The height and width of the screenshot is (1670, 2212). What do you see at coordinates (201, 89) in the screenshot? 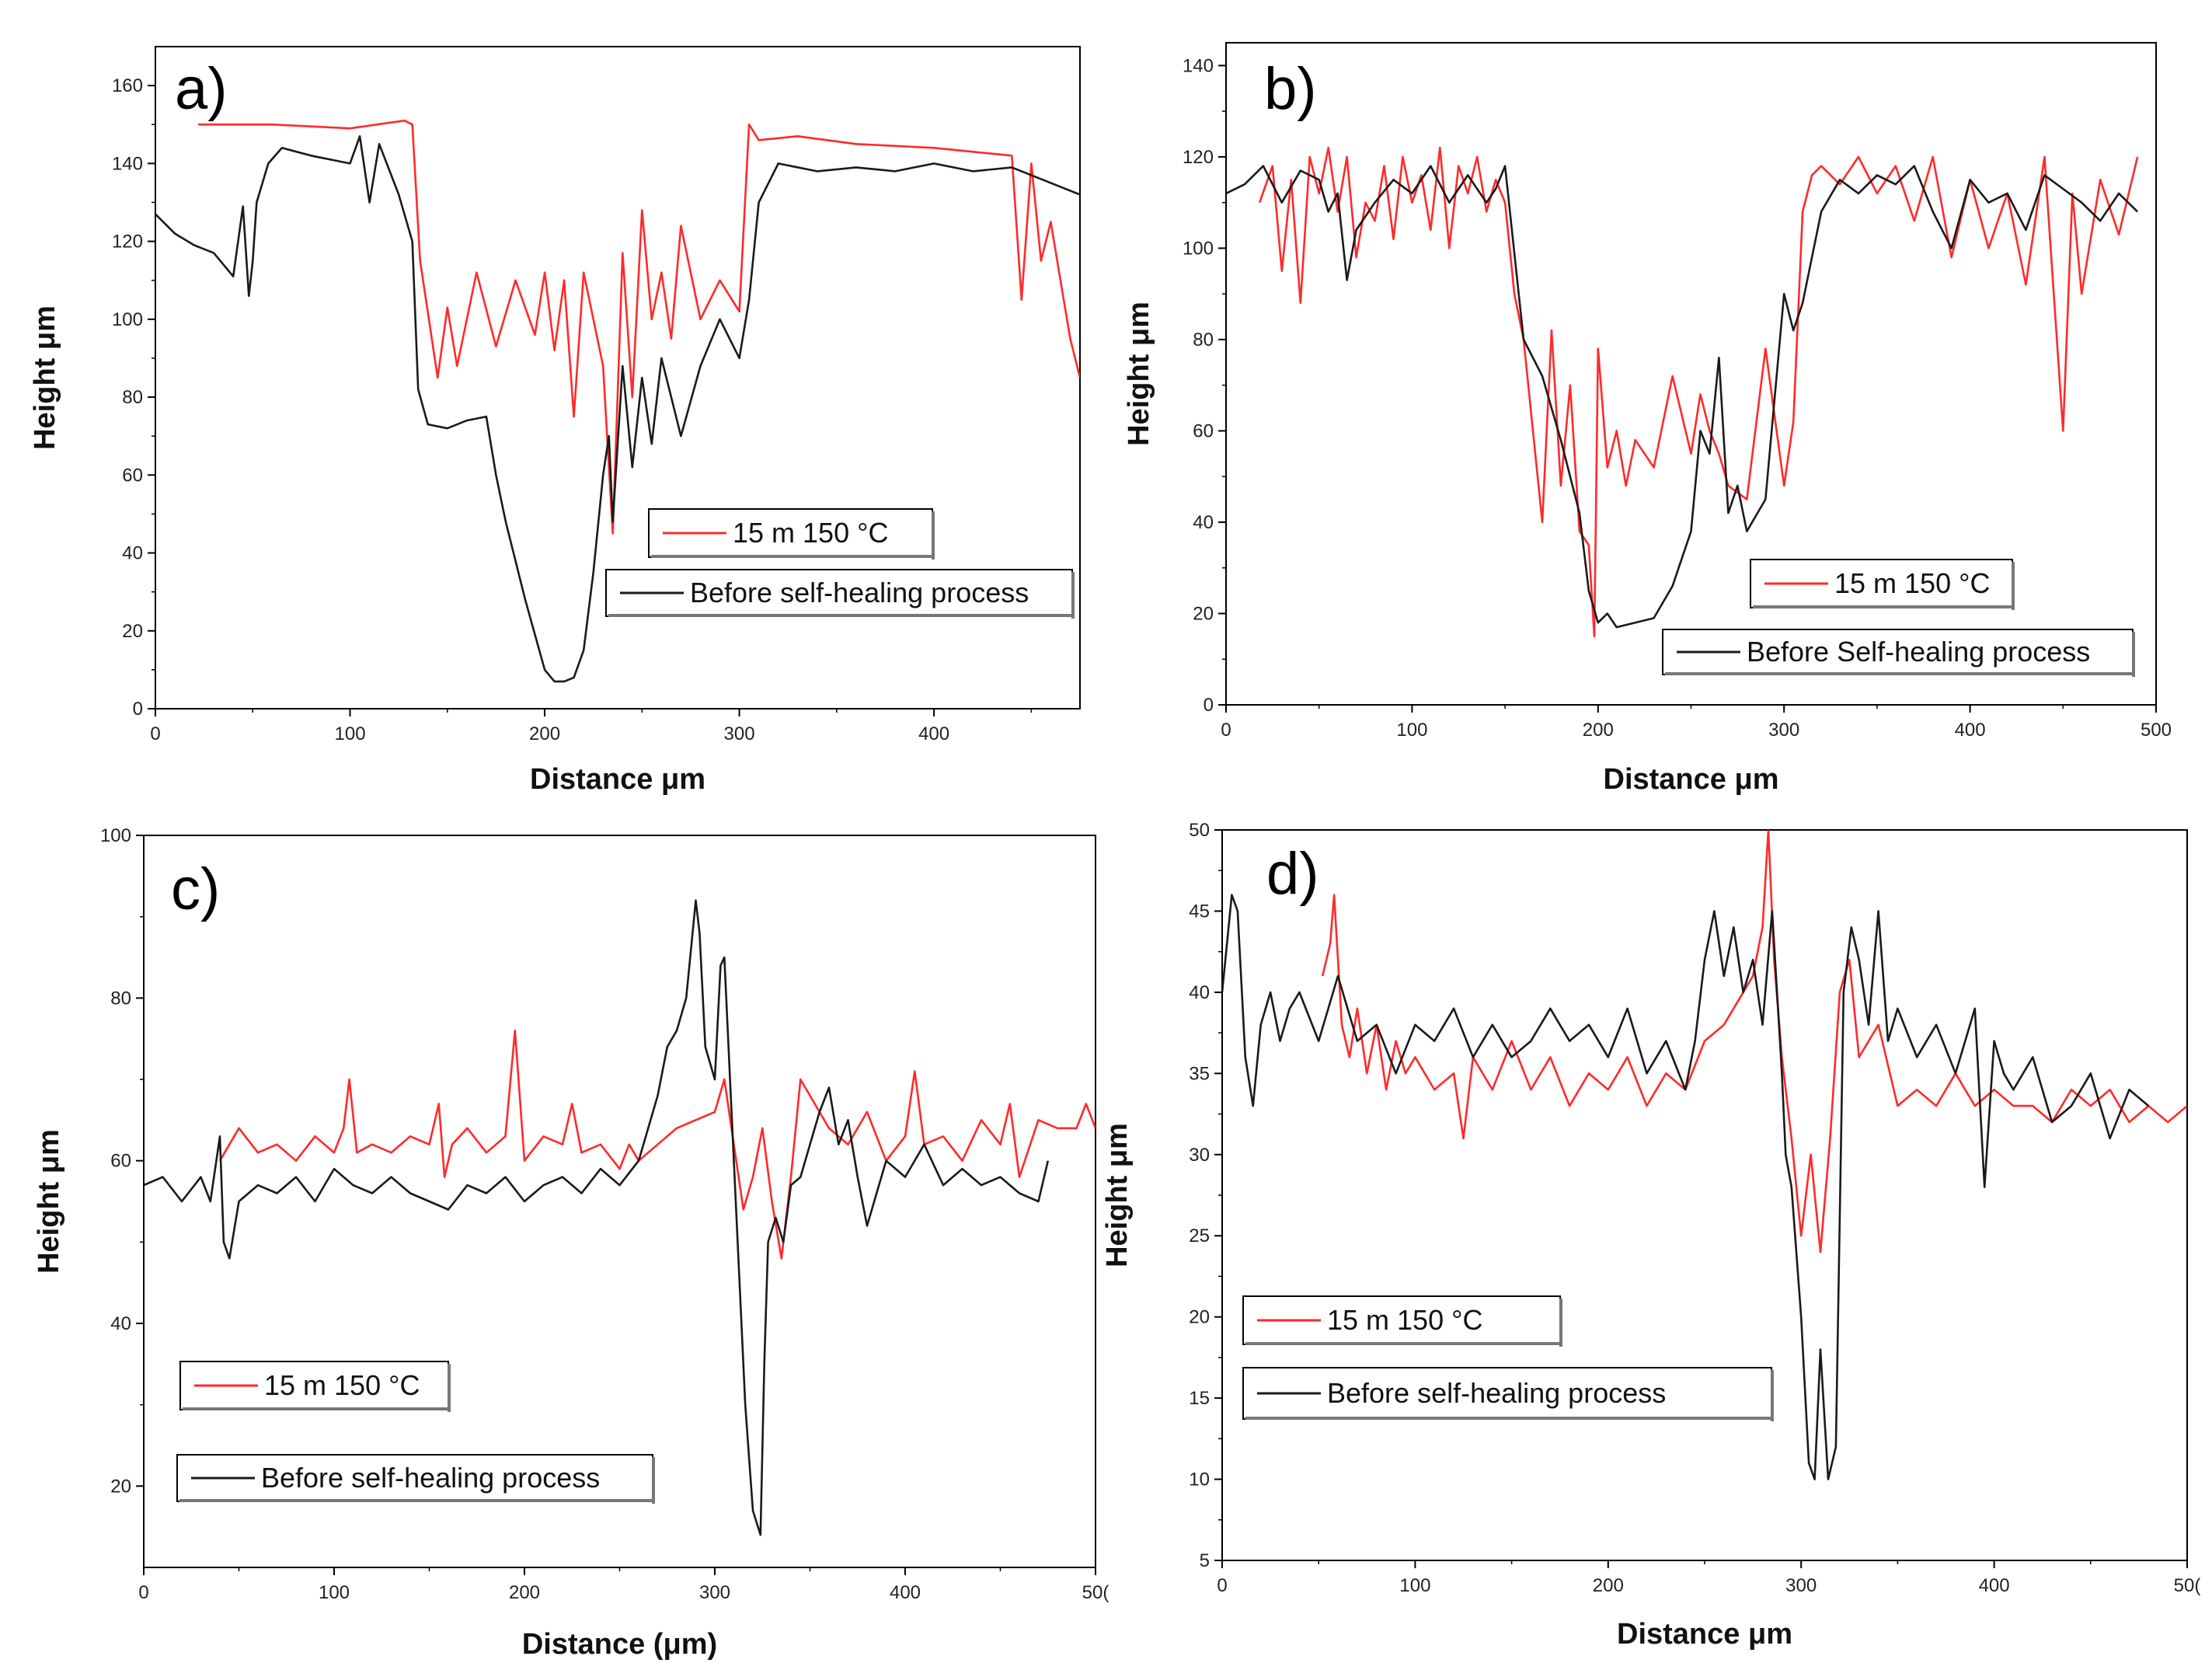
I see `panel-label: a)` at bounding box center [201, 89].